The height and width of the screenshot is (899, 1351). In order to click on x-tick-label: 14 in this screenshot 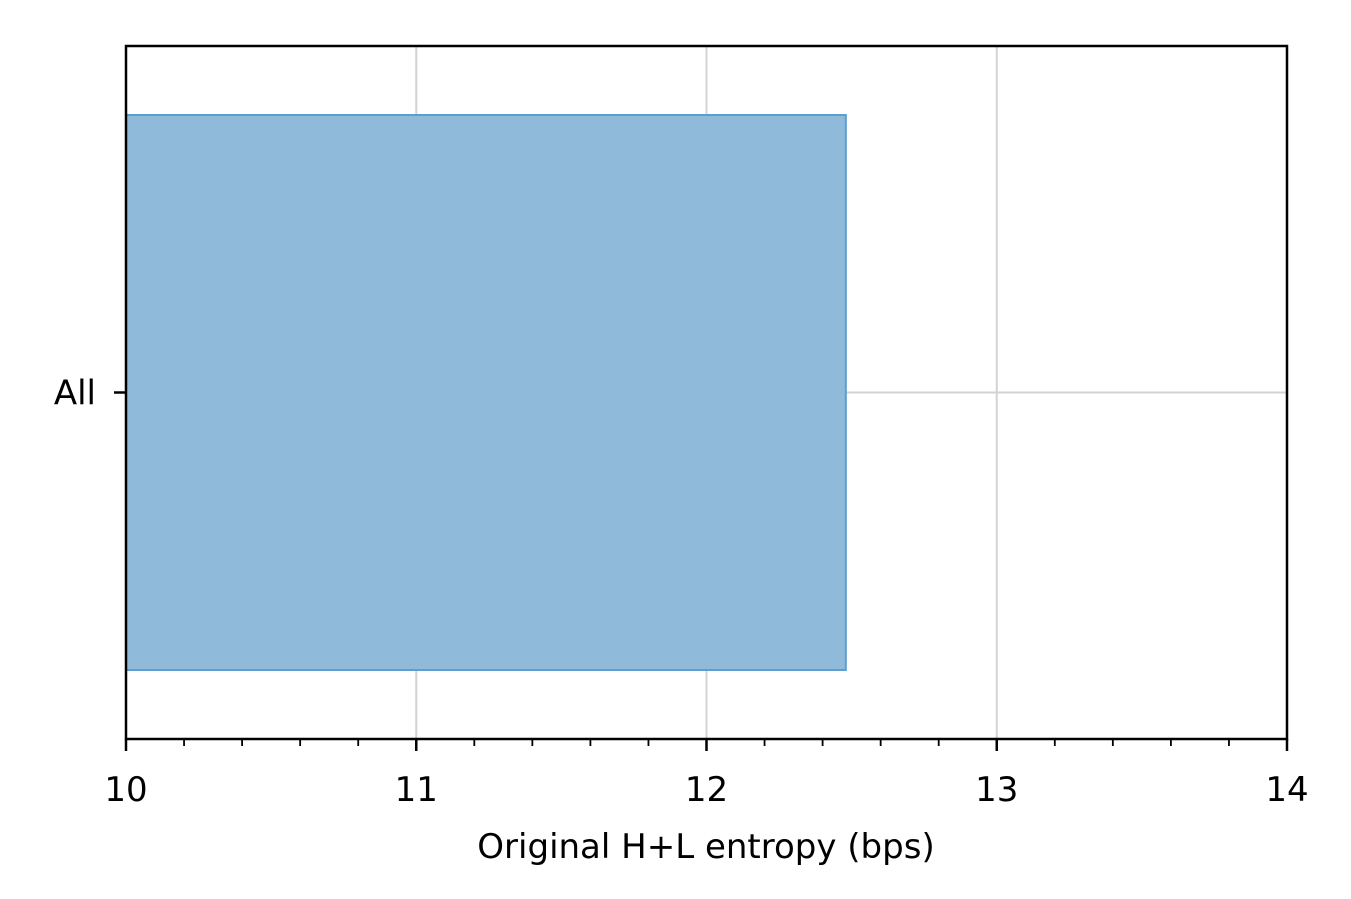, I will do `click(1286, 790)`.